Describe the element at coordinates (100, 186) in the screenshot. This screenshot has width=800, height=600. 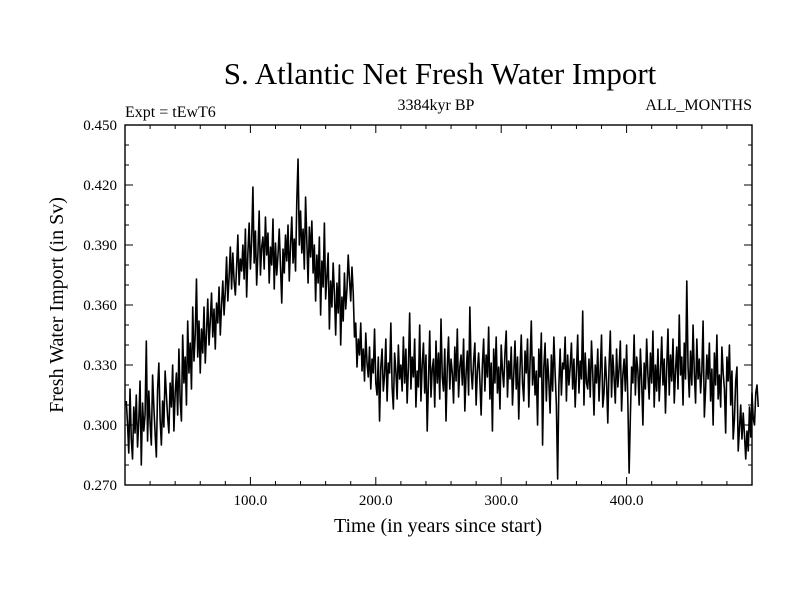
I see `y-tick-label: 0.420` at that location.